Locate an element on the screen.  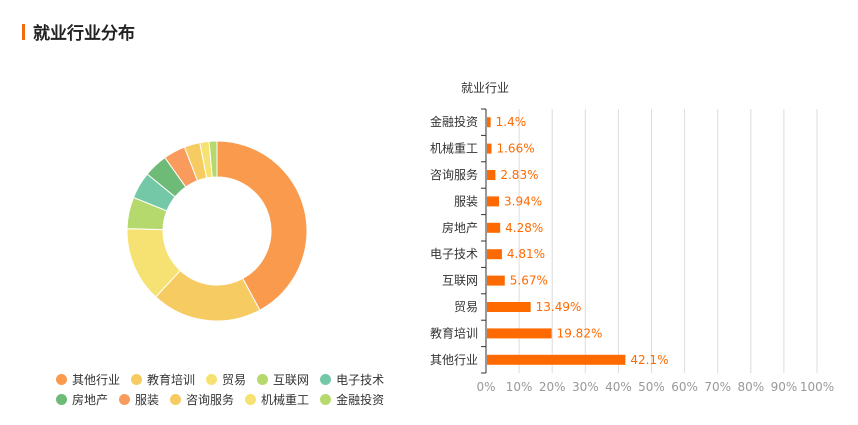
bar-value-label: 19.82% is located at coordinates (580, 333).